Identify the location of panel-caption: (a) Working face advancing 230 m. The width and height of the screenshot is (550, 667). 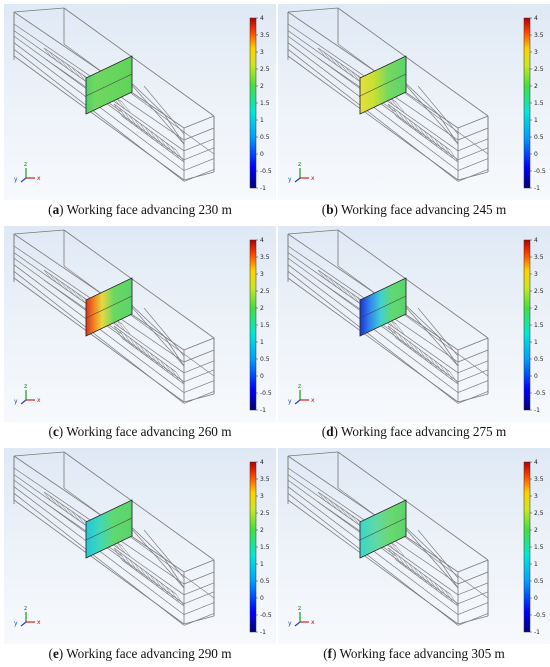
(140, 209).